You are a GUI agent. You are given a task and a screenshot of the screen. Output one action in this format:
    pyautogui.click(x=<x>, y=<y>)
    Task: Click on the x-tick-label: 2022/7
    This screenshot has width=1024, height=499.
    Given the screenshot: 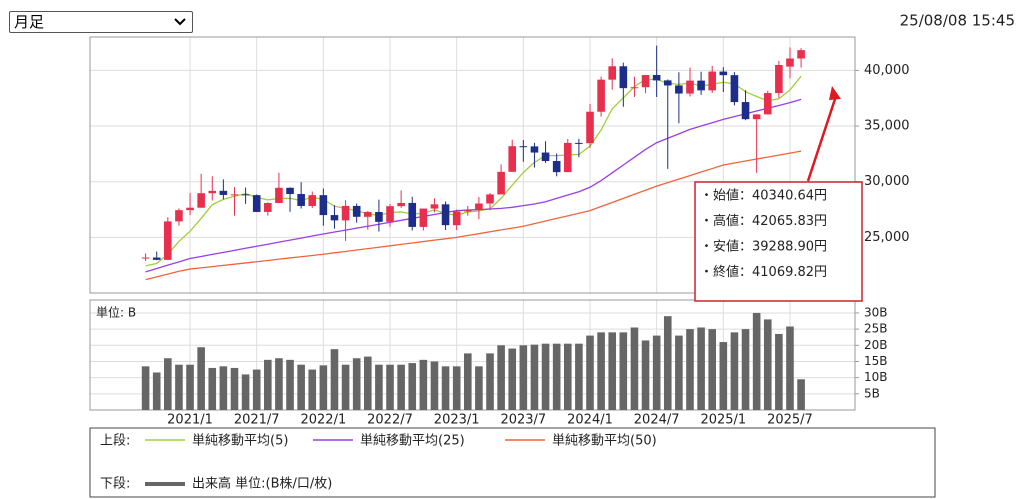 What is the action you would take?
    pyautogui.click(x=390, y=420)
    